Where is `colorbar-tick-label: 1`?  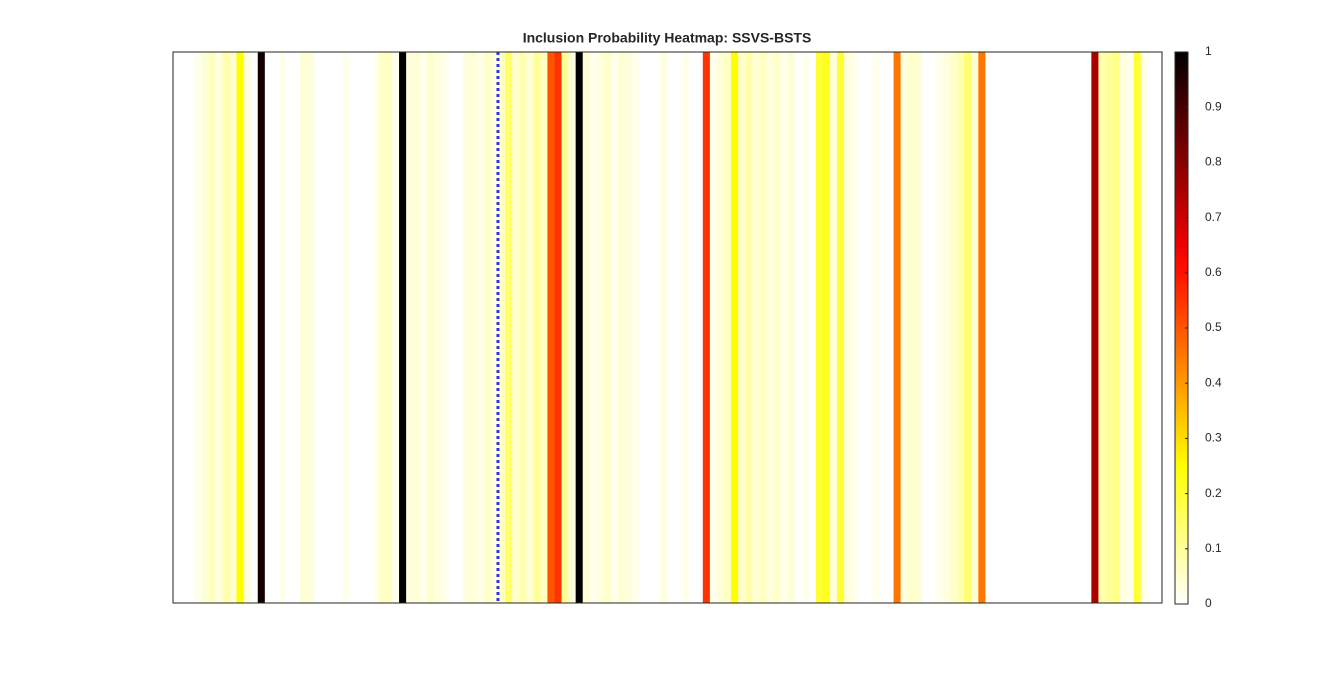 colorbar-tick-label: 1 is located at coordinates (1208, 51).